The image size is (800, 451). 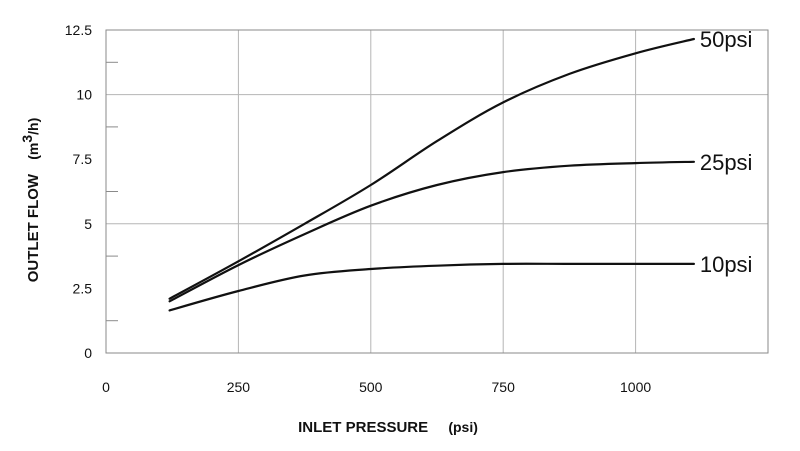 I want to click on y-axis-title: OUTLET FLOW (m3/h), so click(x=30, y=200).